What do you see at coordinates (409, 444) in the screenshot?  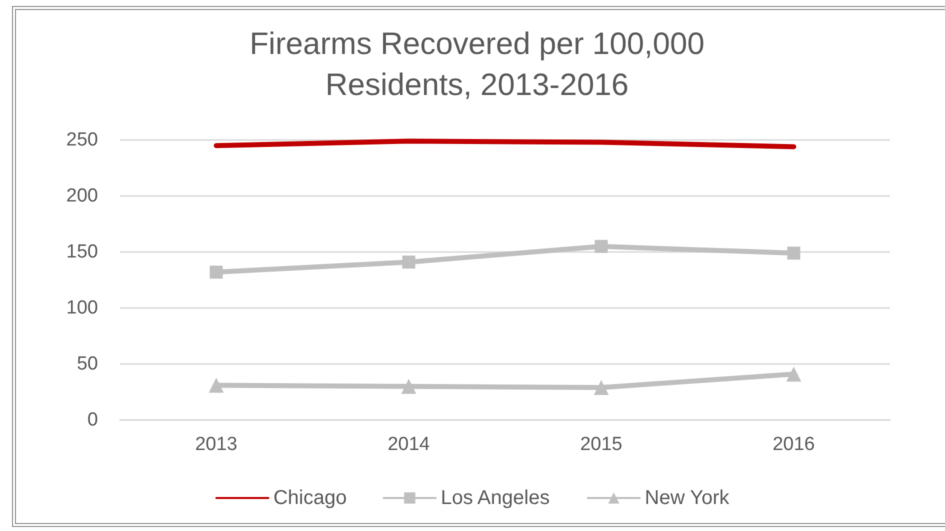 I see `x-tick-label: 2014` at bounding box center [409, 444].